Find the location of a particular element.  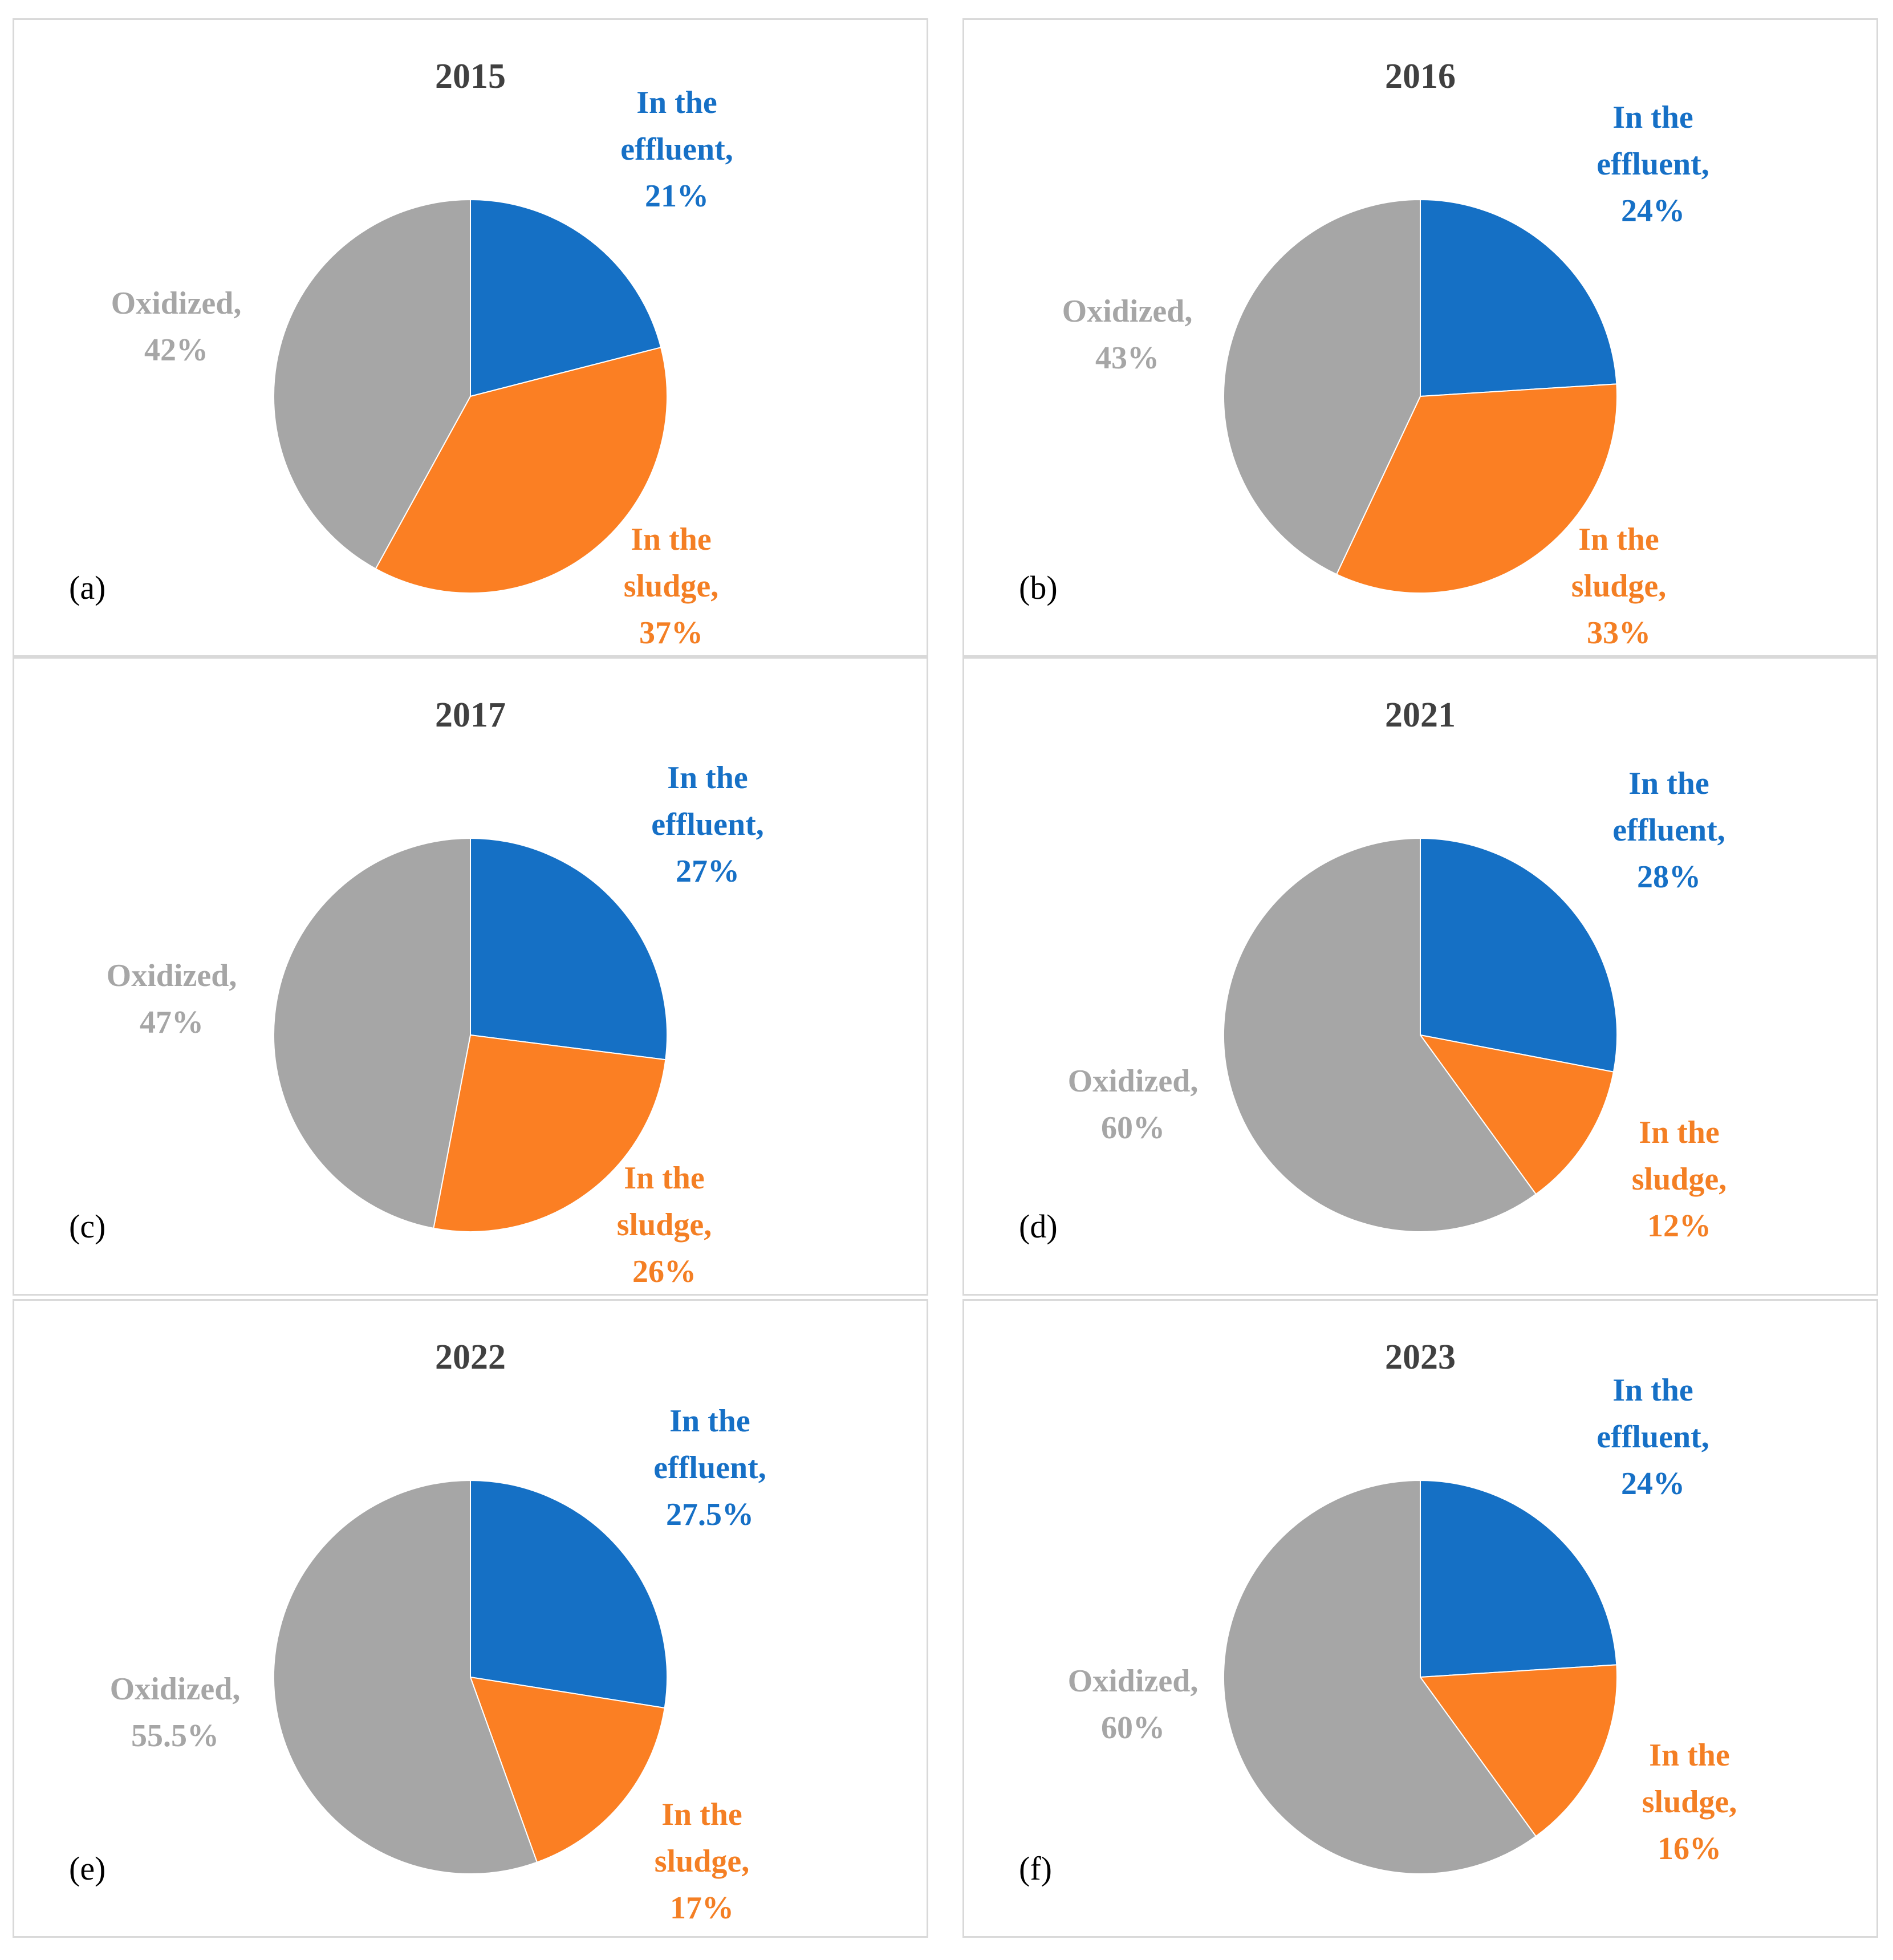

chart-title: 2023 is located at coordinates (1420, 1357).